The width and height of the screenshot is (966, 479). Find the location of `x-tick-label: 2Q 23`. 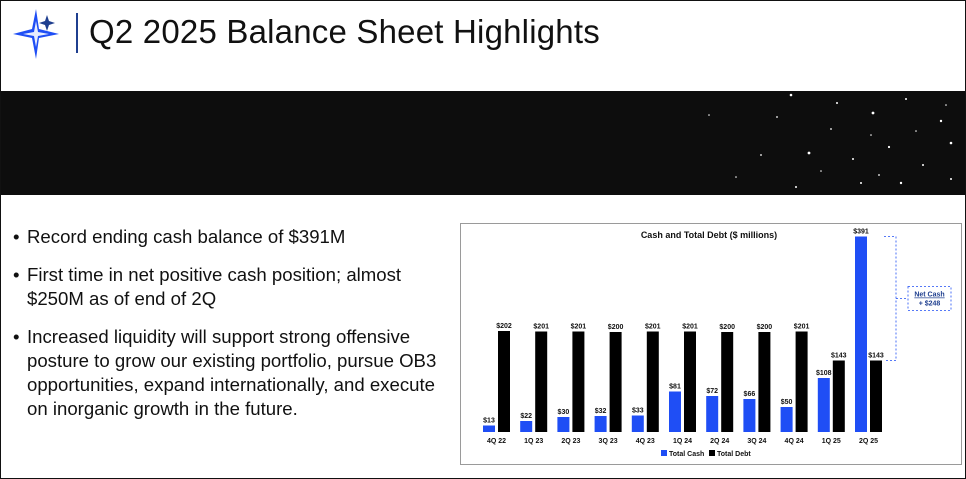

x-tick-label: 2Q 23 is located at coordinates (570, 441).